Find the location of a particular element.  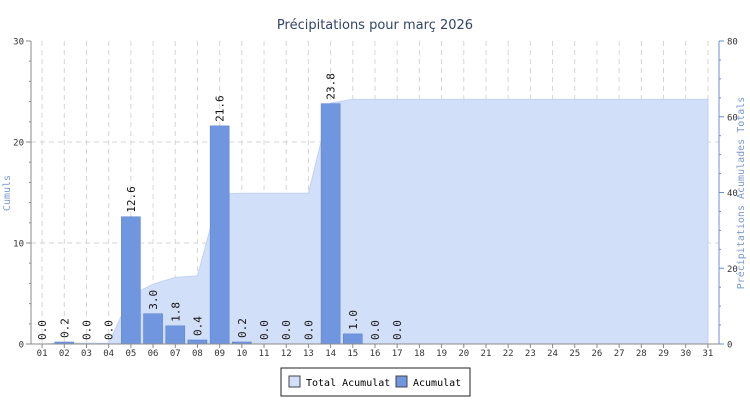

y-tick-label-right: 0 is located at coordinates (729, 346).